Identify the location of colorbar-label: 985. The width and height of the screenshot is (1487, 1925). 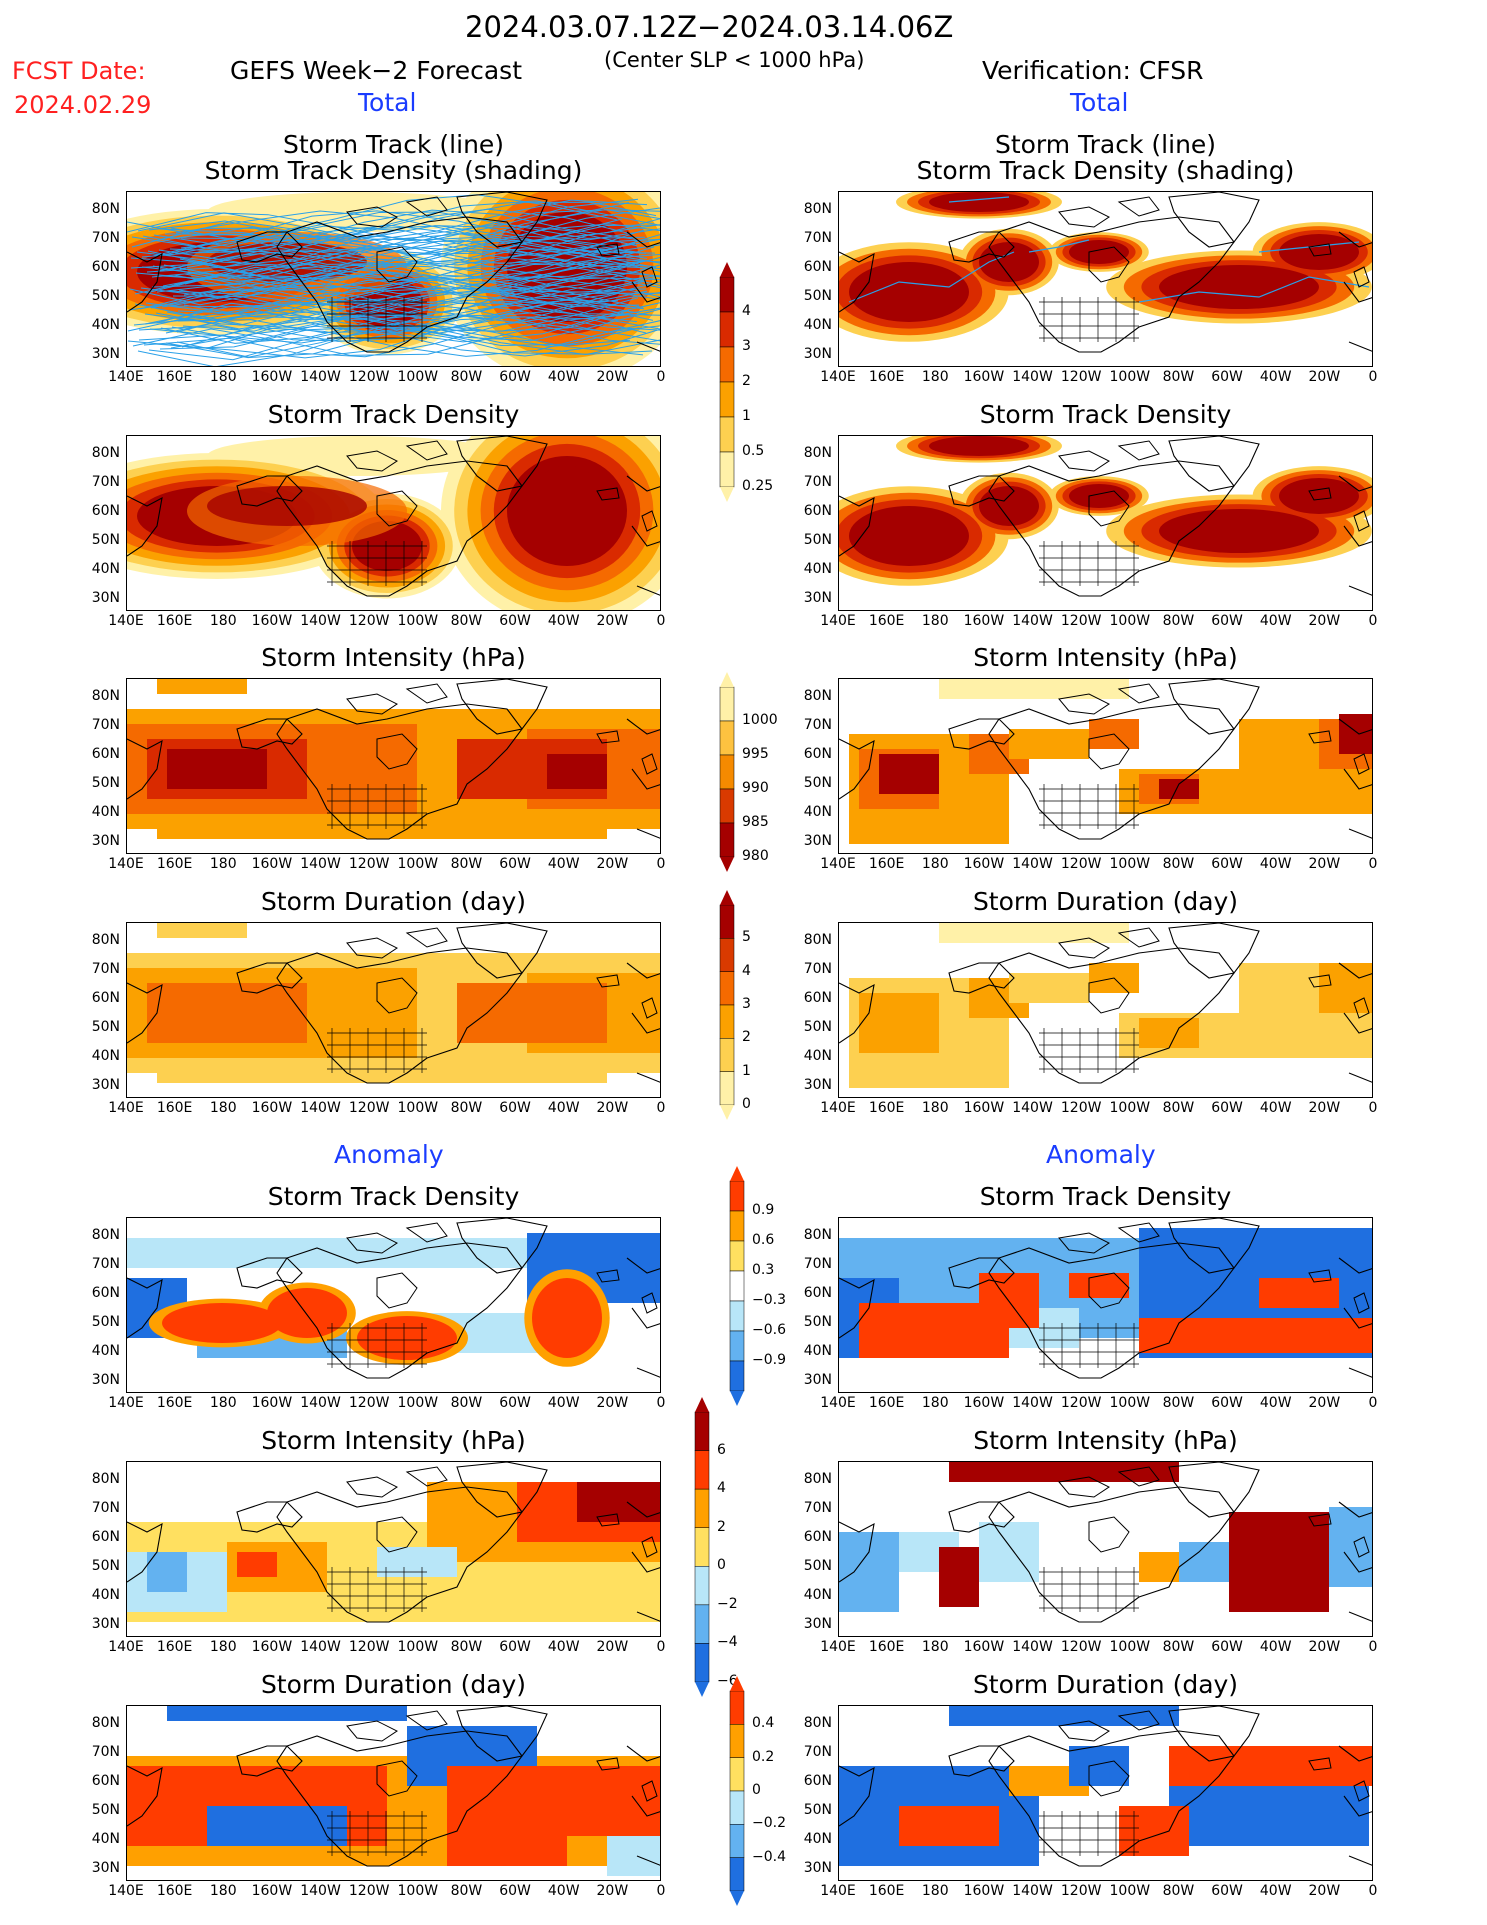
(755, 822).